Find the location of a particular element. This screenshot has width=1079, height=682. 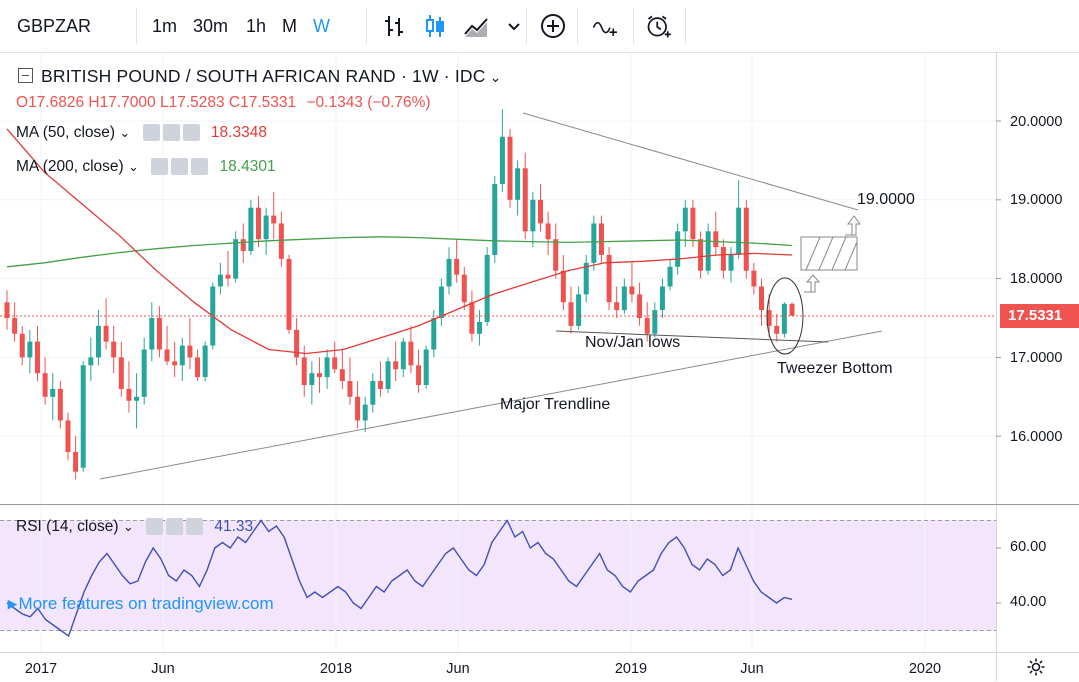

compare-add-icon is located at coordinates (553, 26).